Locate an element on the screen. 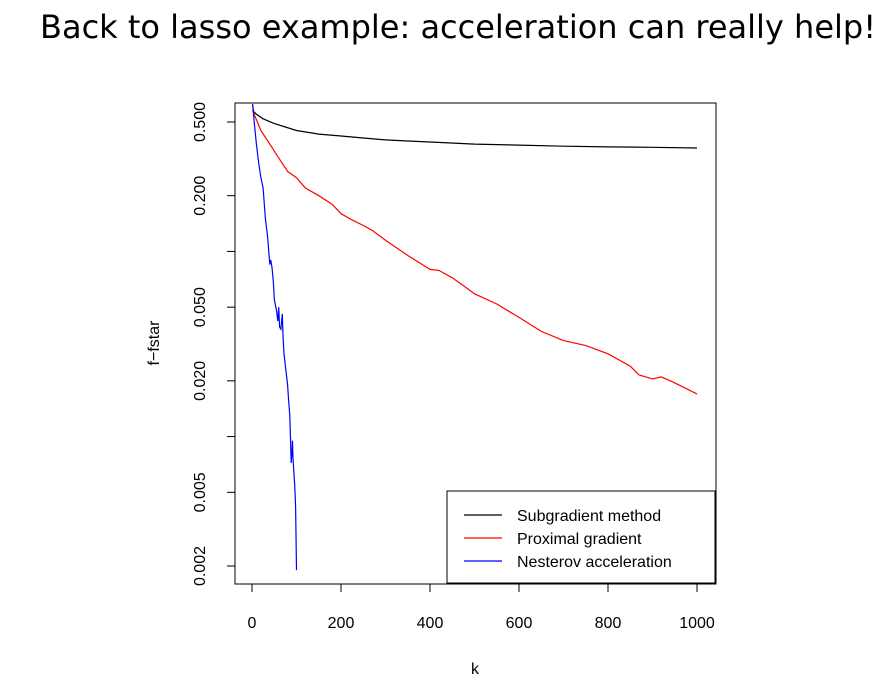  y-tick-label: 0.020 is located at coordinates (200, 381).